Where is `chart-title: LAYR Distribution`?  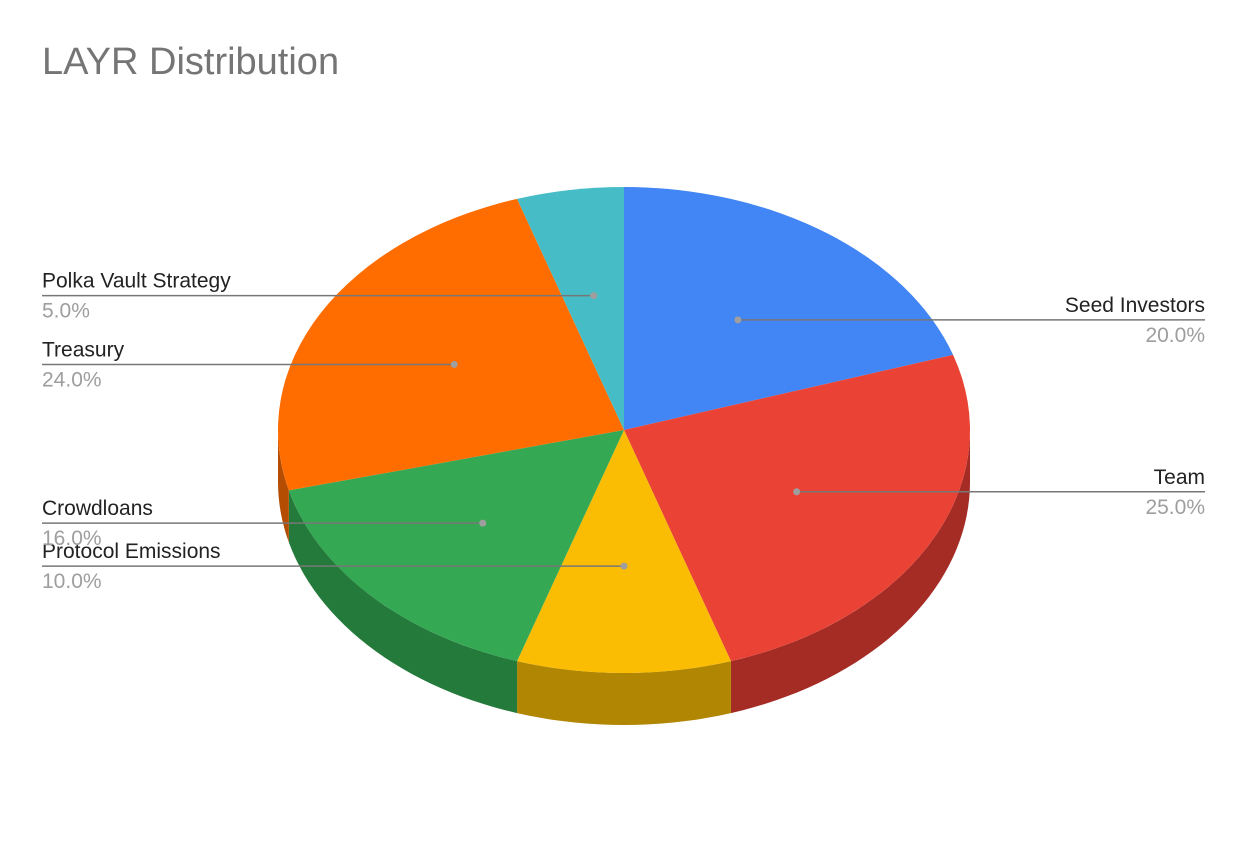 chart-title: LAYR Distribution is located at coordinates (190, 62).